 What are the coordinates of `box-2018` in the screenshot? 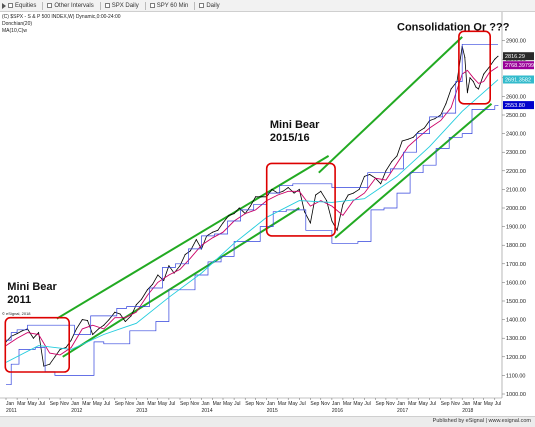 It's located at (474, 67).